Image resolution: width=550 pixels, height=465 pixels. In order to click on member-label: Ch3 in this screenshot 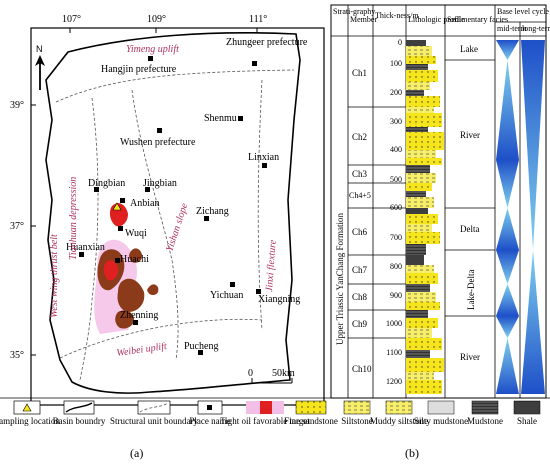, I will do `click(360, 174)`.